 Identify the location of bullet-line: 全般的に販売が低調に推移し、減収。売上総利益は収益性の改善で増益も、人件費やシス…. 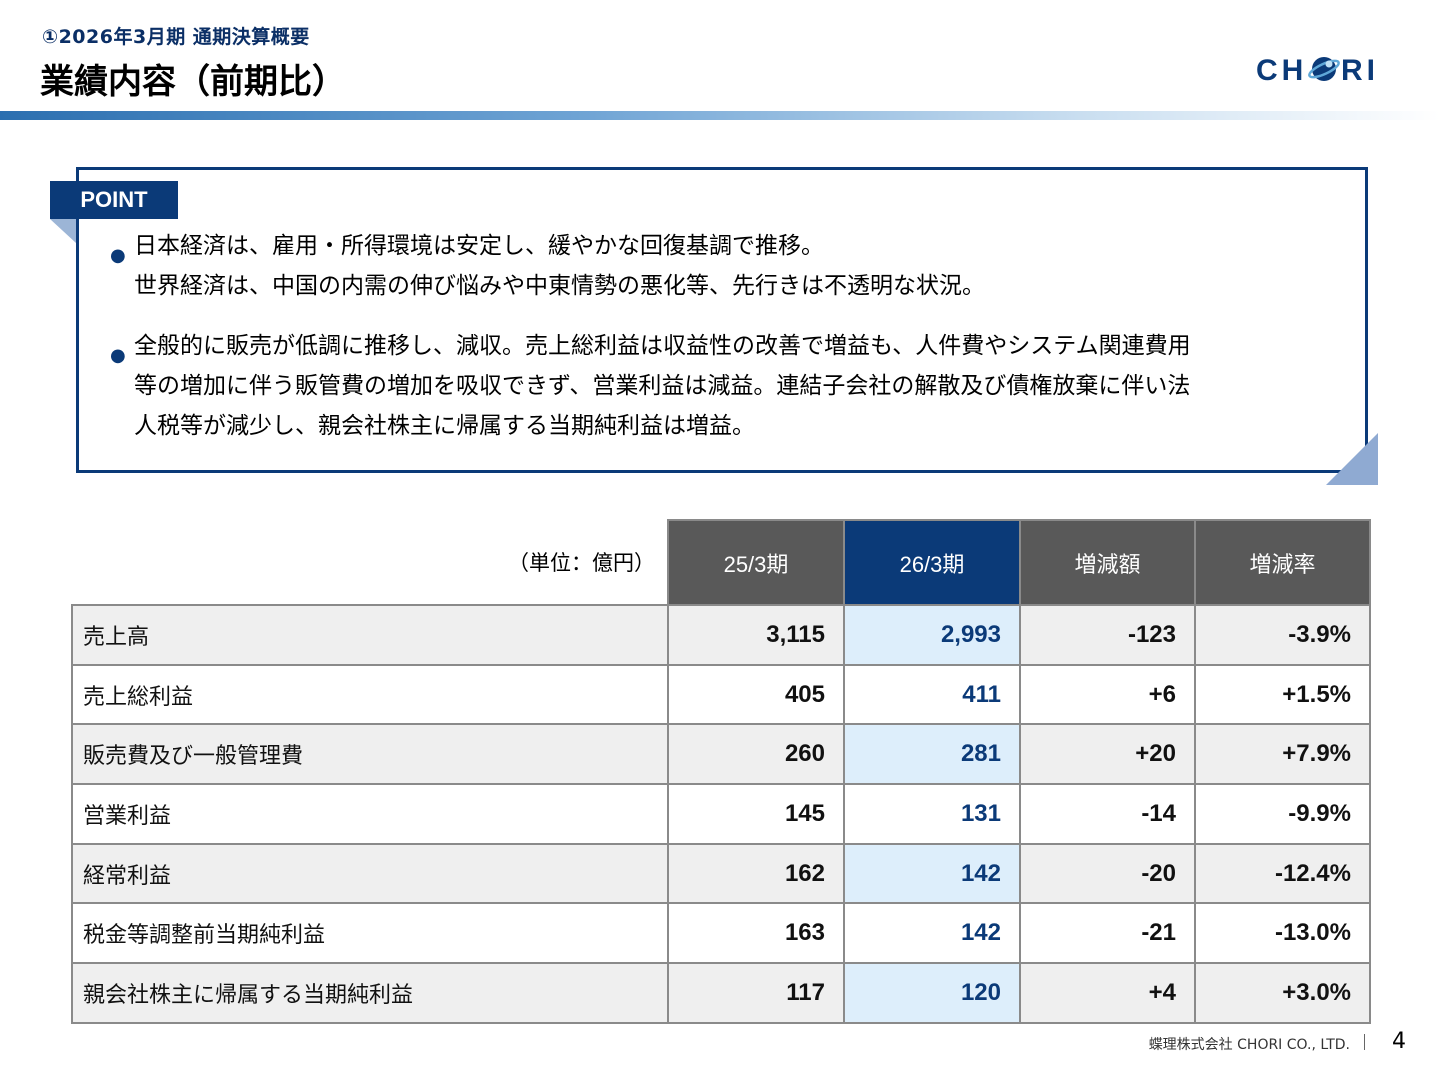
(662, 346).